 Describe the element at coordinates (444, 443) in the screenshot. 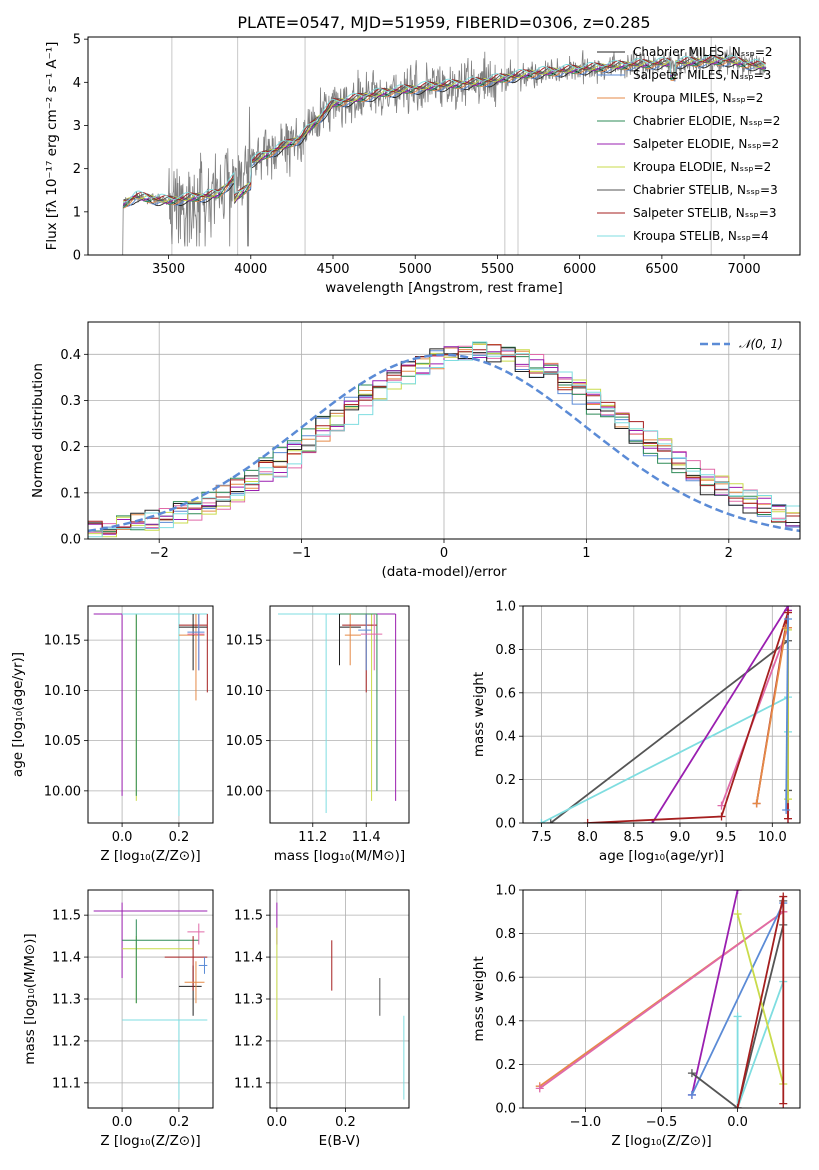

I see `normal-curve` at that location.